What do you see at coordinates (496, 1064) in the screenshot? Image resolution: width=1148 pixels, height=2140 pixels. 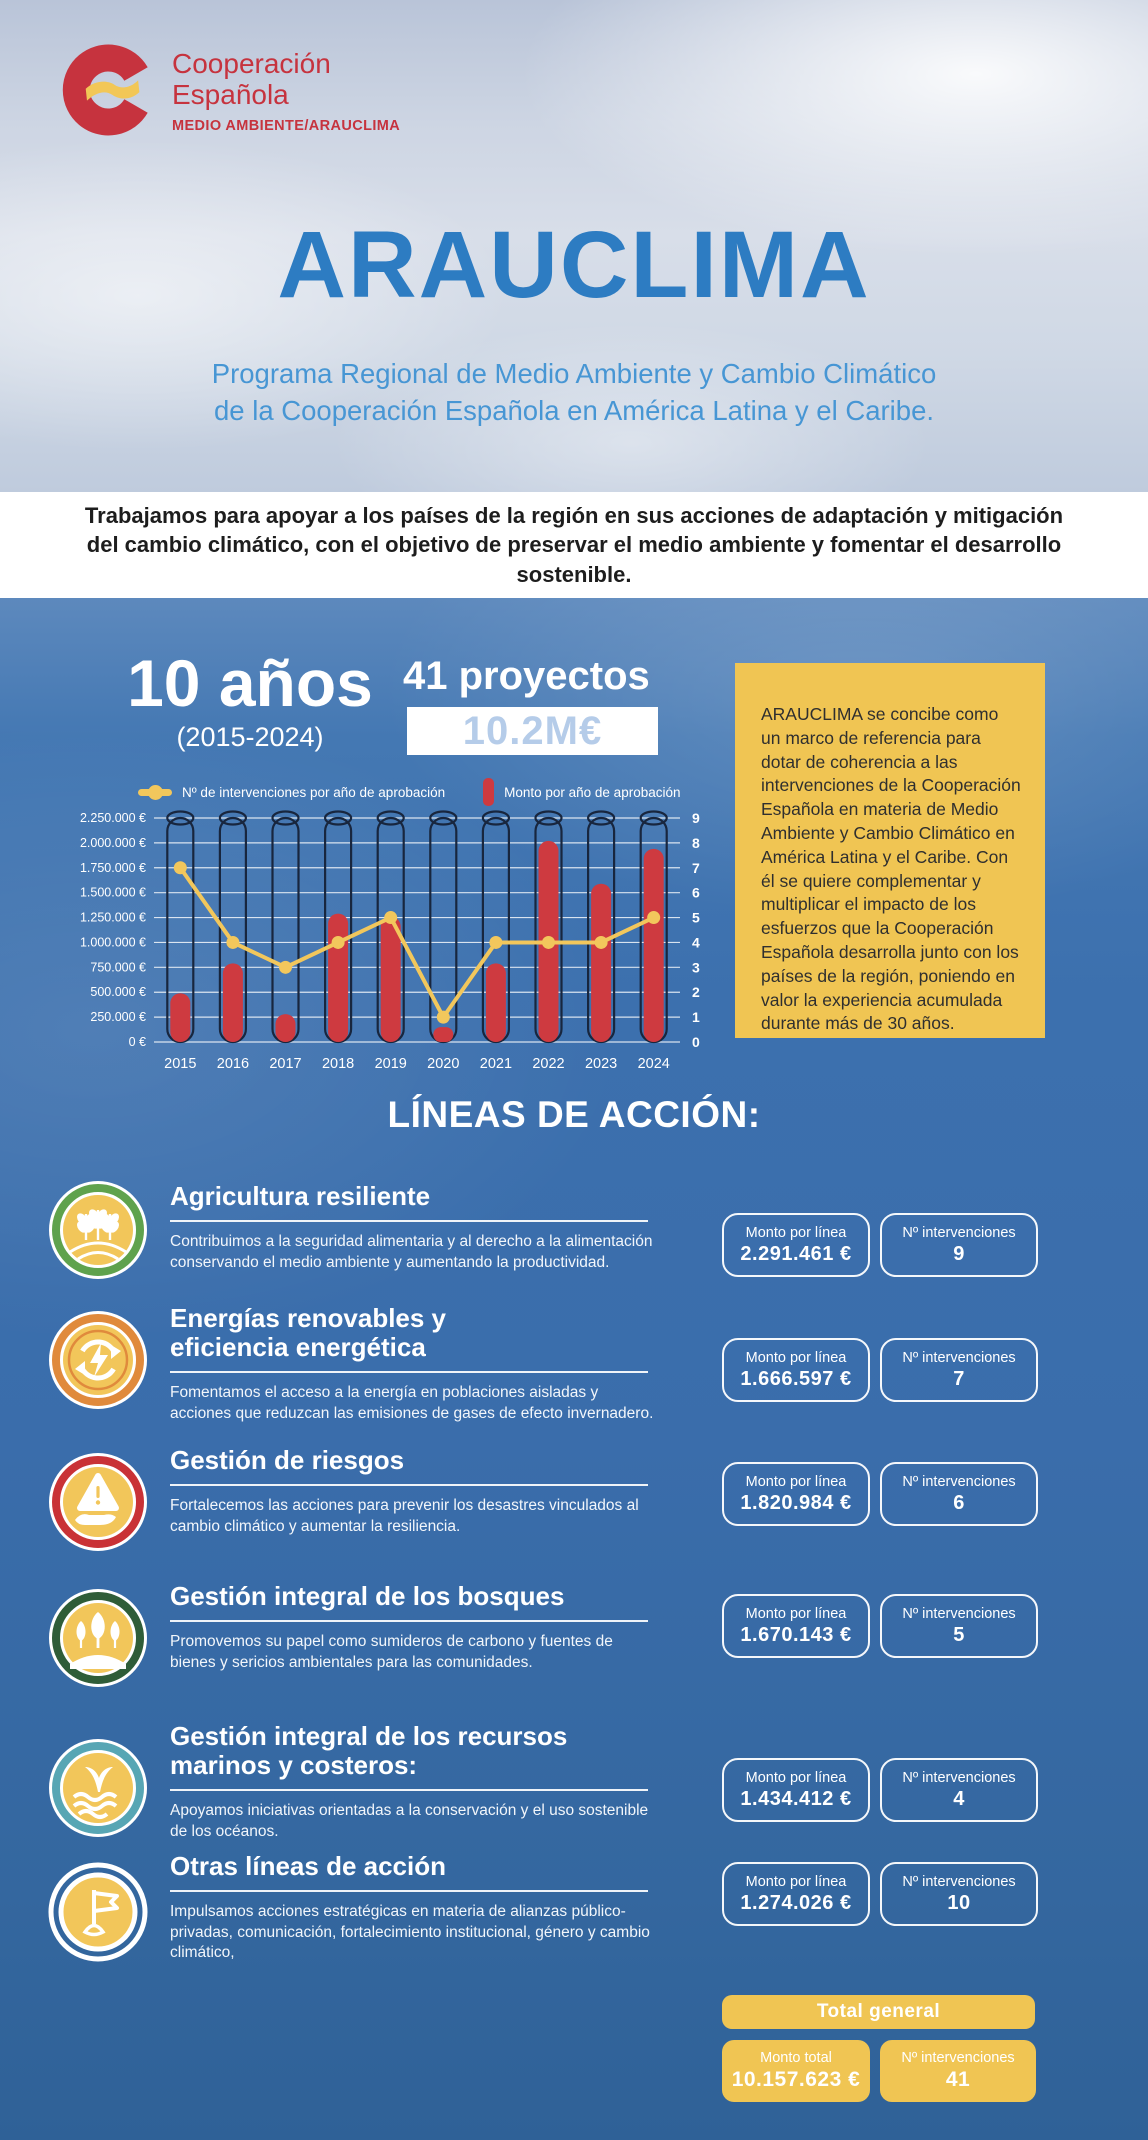 I see `svg-text: 2021` at bounding box center [496, 1064].